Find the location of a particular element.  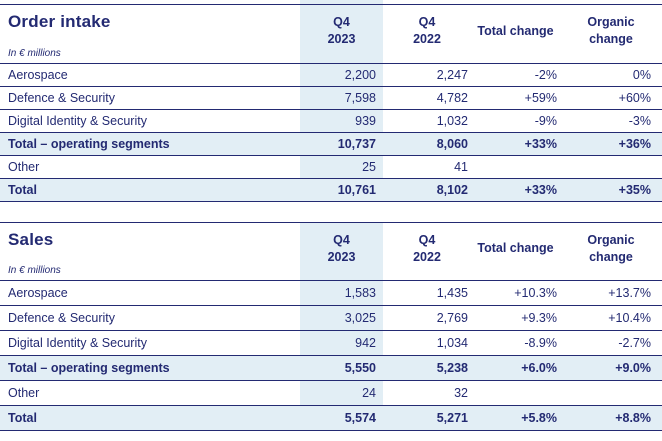

cell-q4-2022: 1,435 is located at coordinates (427, 292).